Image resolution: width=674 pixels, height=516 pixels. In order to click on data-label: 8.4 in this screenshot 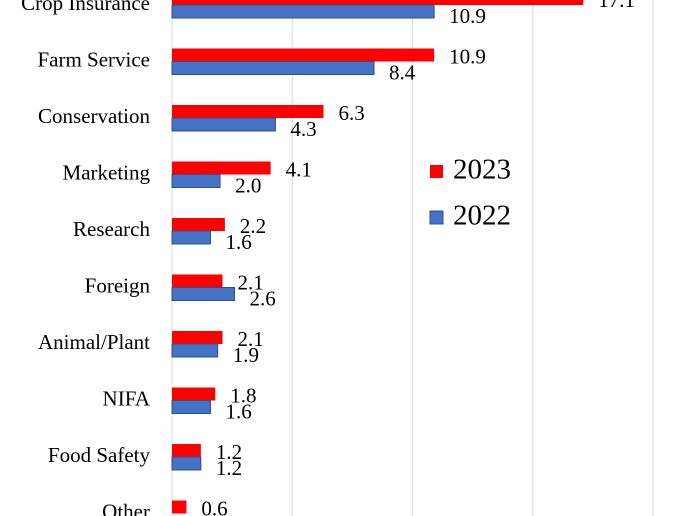, I will do `click(402, 72)`.